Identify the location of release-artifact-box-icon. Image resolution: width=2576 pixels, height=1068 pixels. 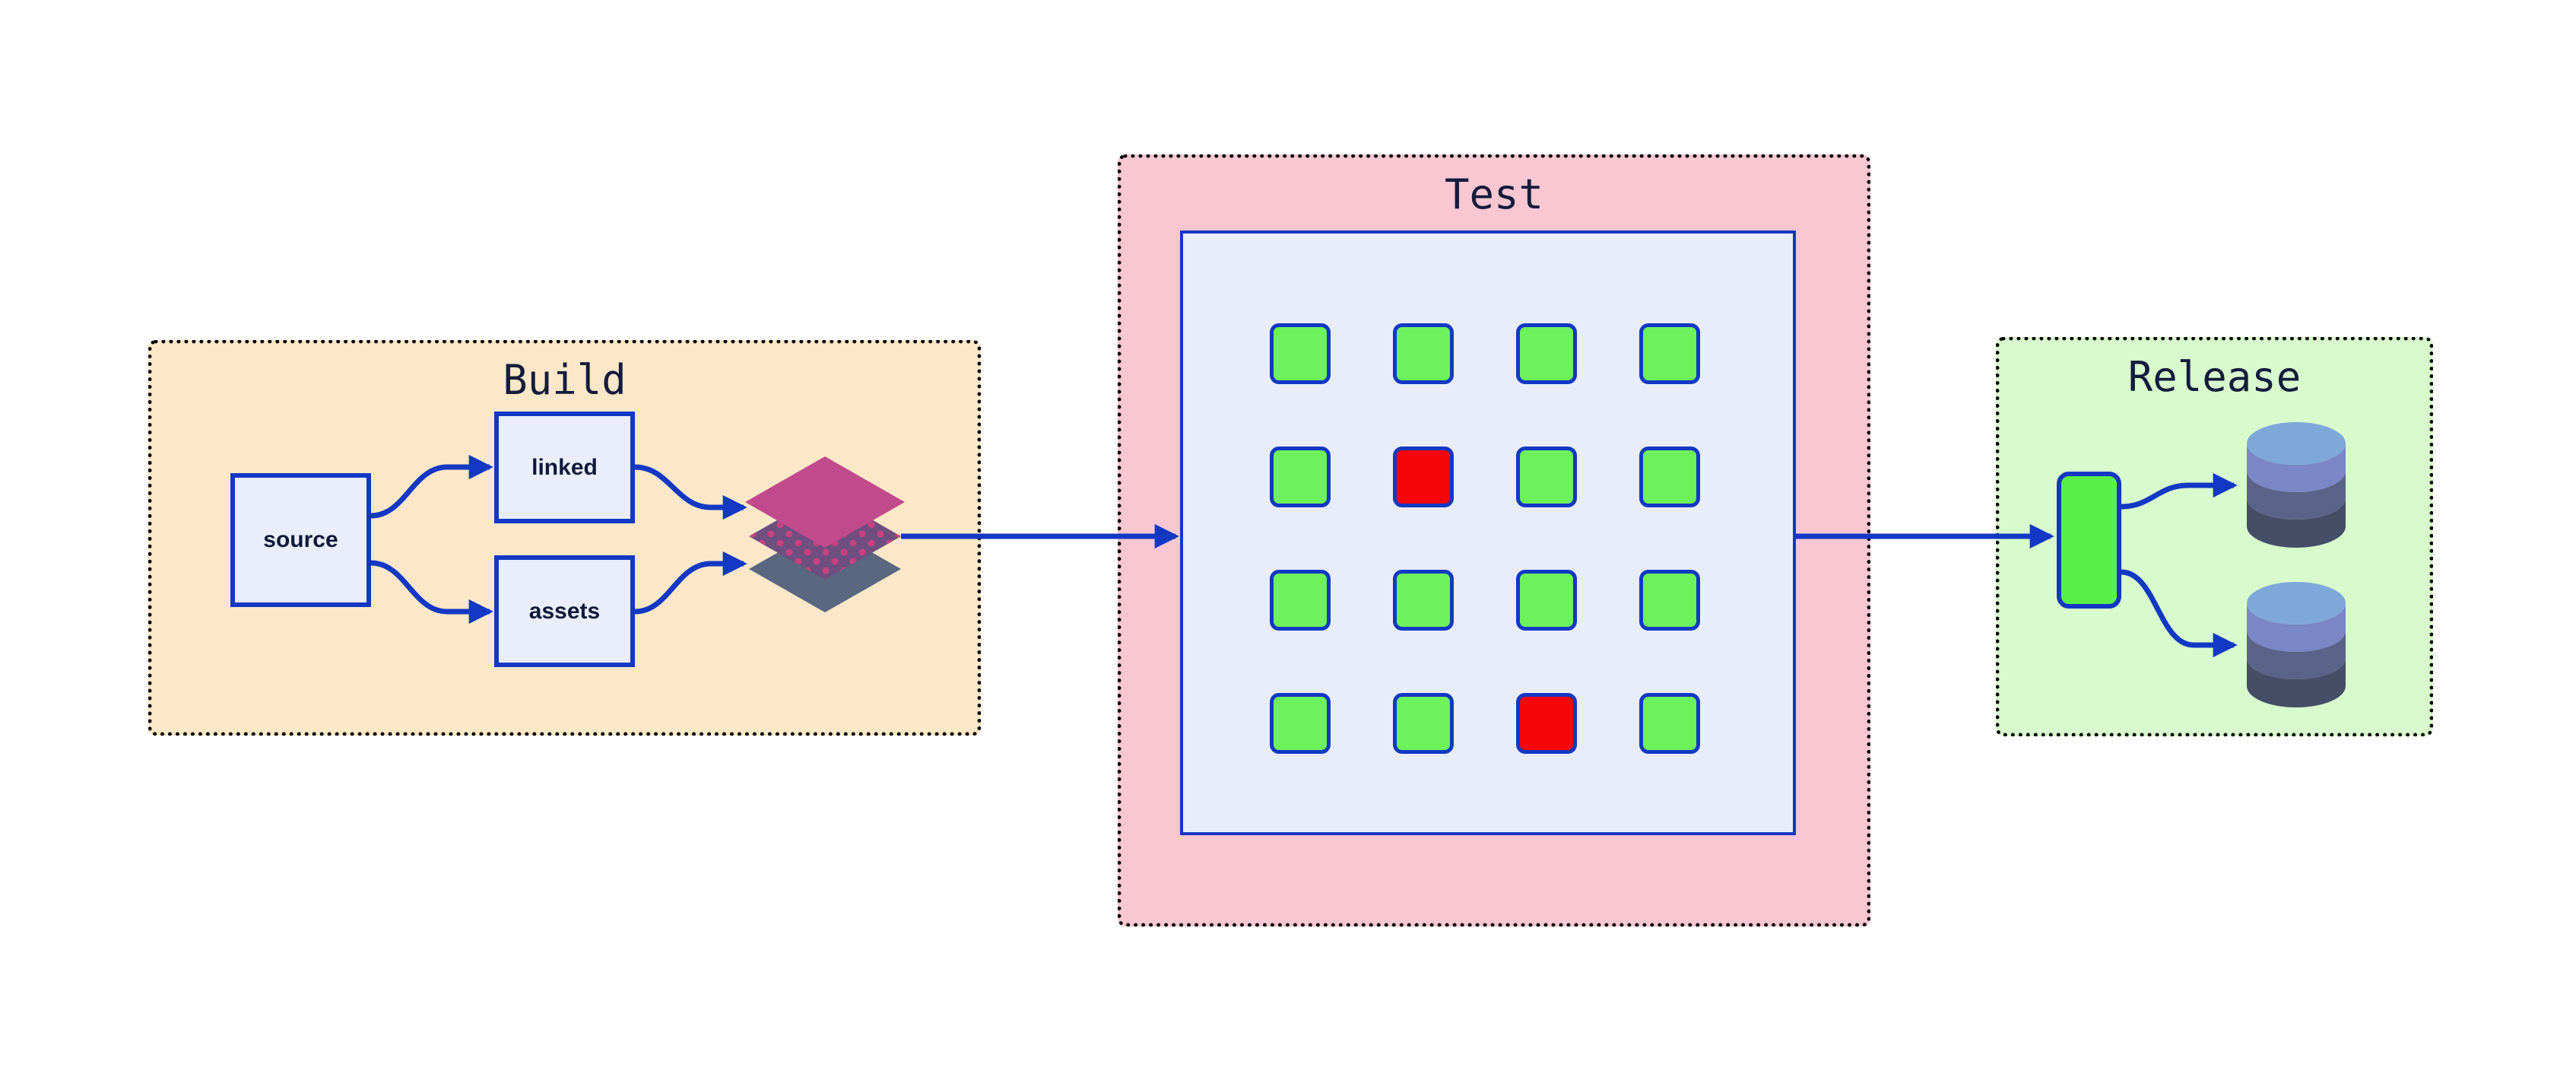
(2089, 541).